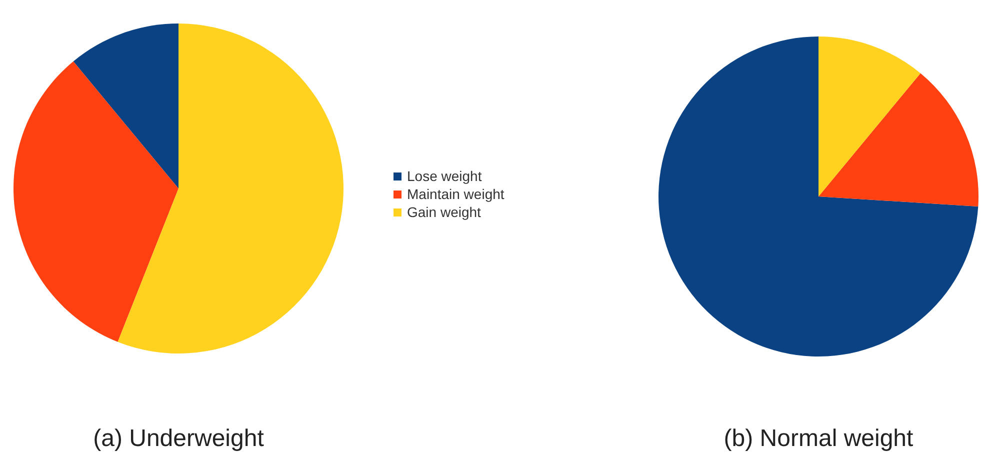 This screenshot has width=982, height=460. Describe the element at coordinates (178, 438) in the screenshot. I see `text: (a) Underweight` at that location.